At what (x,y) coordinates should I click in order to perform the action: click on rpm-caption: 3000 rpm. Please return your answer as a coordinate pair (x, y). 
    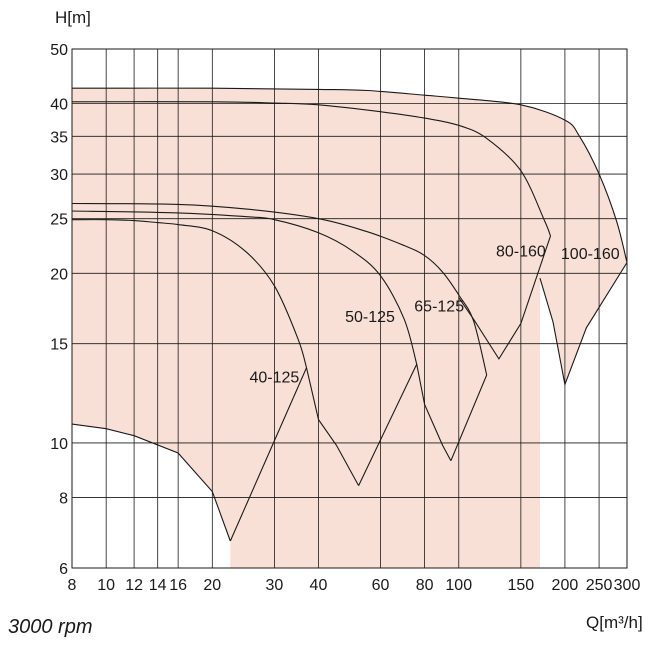
    Looking at the image, I should click on (50, 627).